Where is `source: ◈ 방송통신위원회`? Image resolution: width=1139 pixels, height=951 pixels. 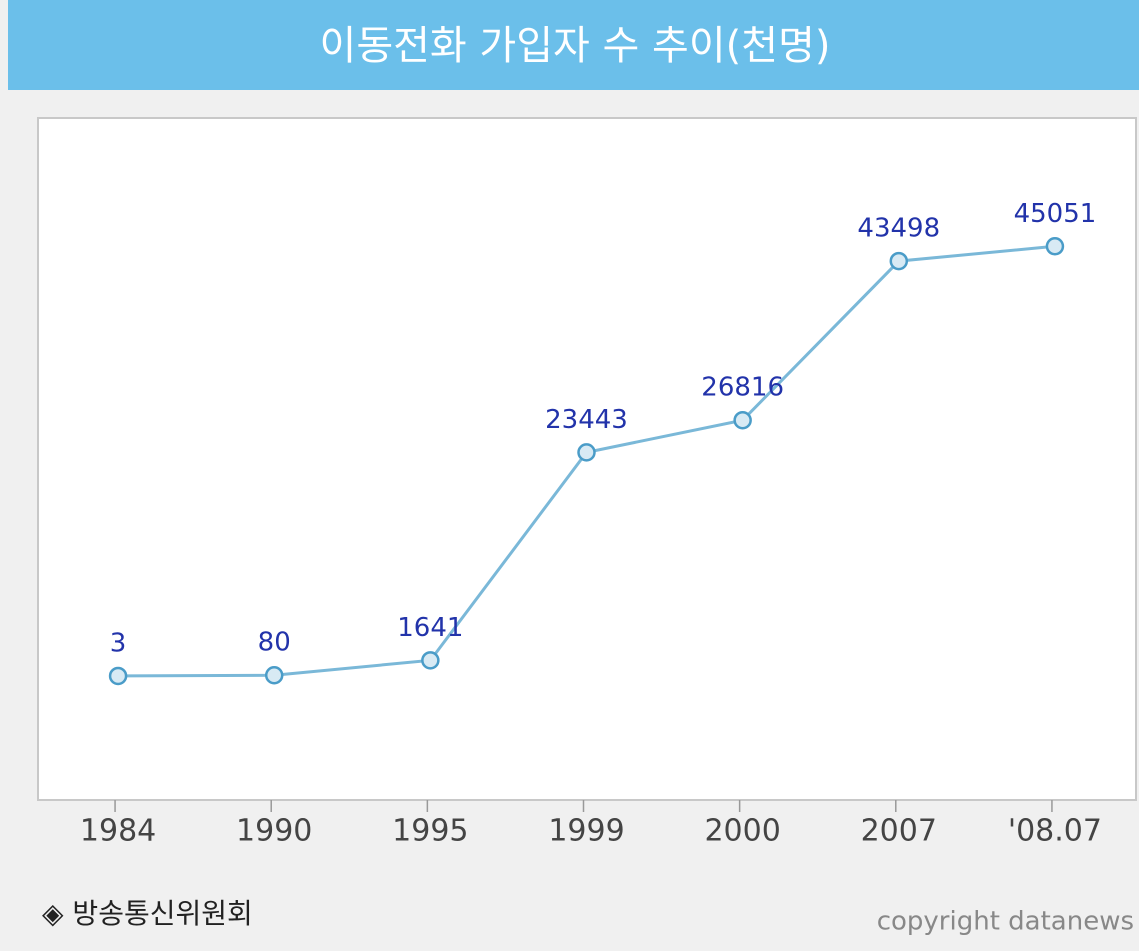
source: ◈ 방송통신위원회 is located at coordinates (147, 913).